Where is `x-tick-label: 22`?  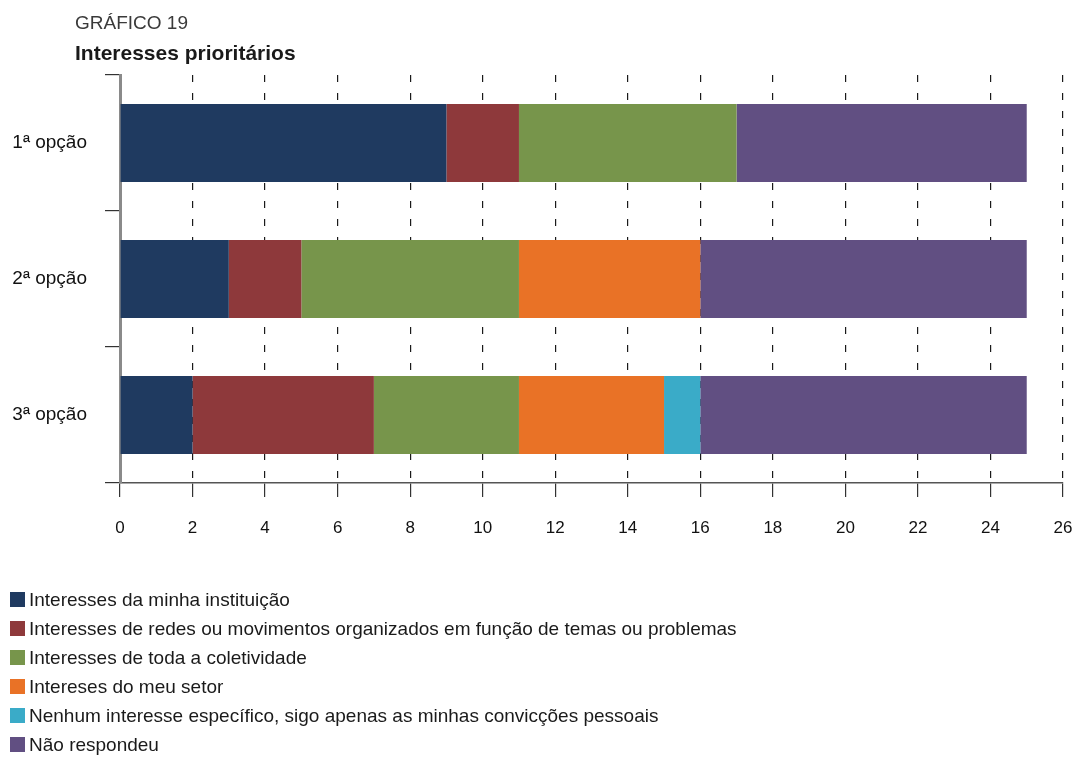 x-tick-label: 22 is located at coordinates (918, 527).